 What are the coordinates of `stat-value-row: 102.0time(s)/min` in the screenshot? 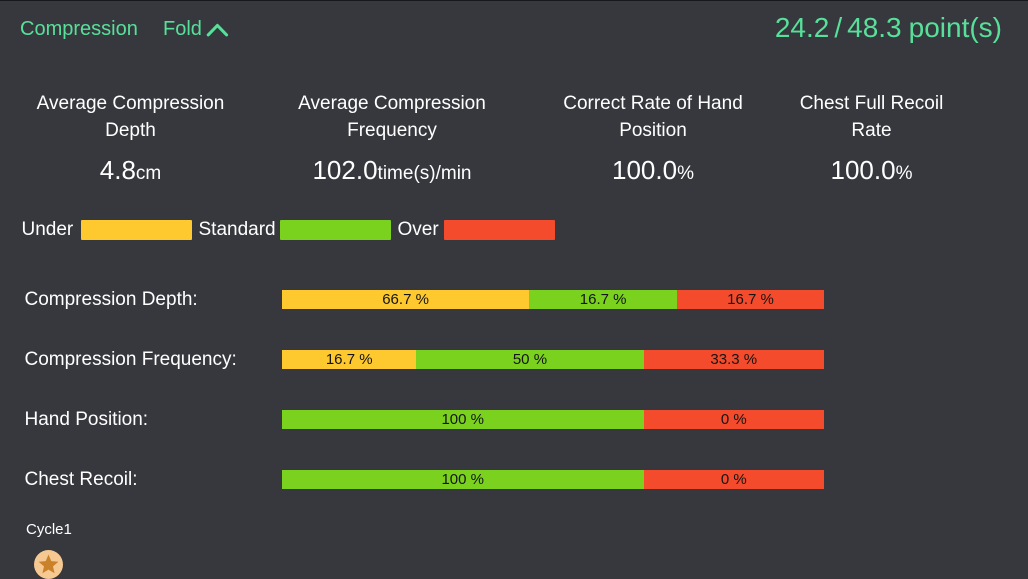 It's located at (392, 172).